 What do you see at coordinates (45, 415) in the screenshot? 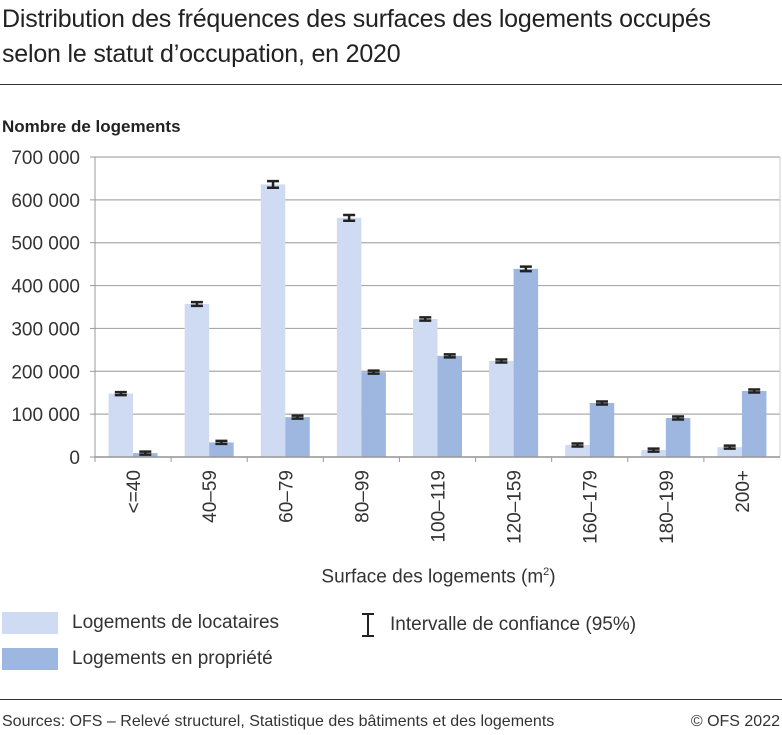
I see `y-tick-label: 100 000` at bounding box center [45, 415].